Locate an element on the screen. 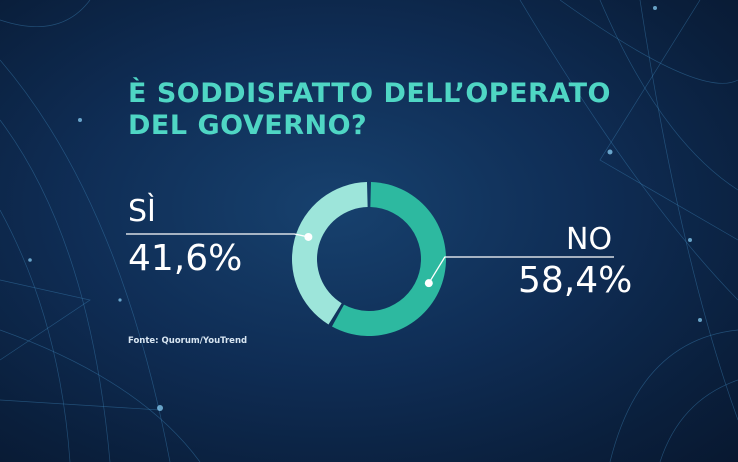  leader-line-si is located at coordinates (217, 235).